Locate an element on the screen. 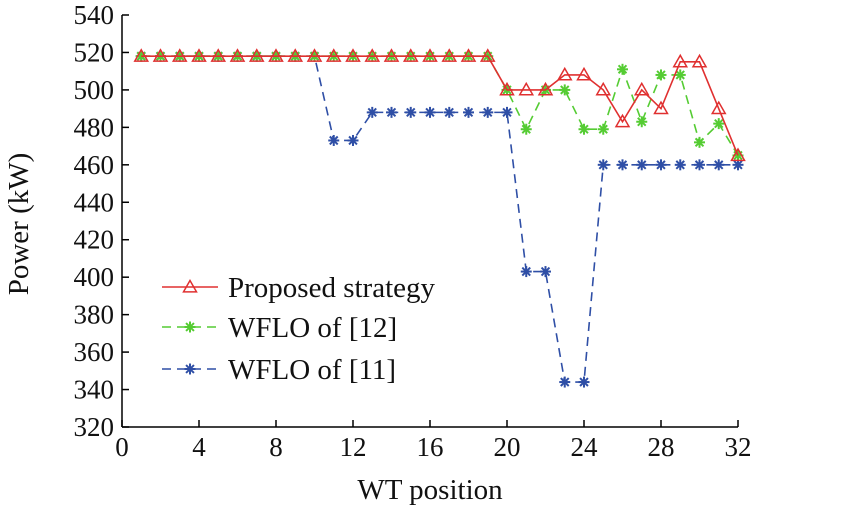 The image size is (842, 509). y-tick-label-380: 380 is located at coordinates (94, 315).